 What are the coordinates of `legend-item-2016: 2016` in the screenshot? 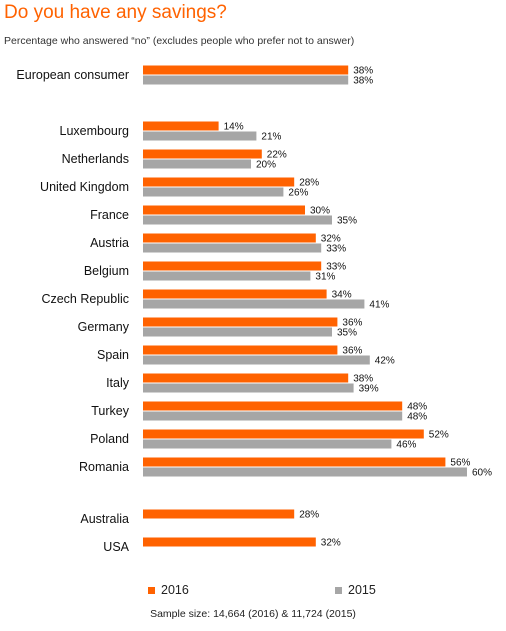 It's located at (168, 590).